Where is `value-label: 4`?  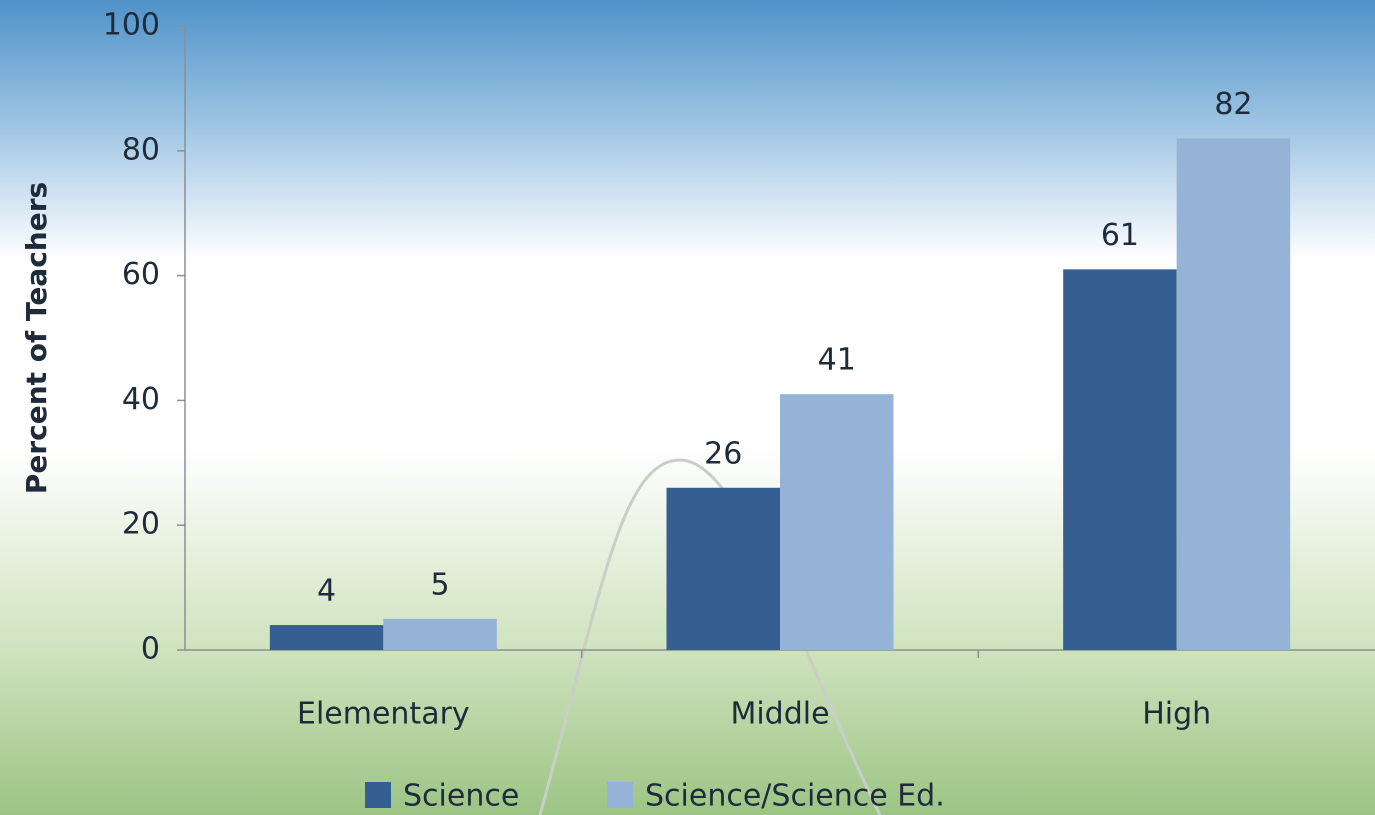
value-label: 4 is located at coordinates (326, 591).